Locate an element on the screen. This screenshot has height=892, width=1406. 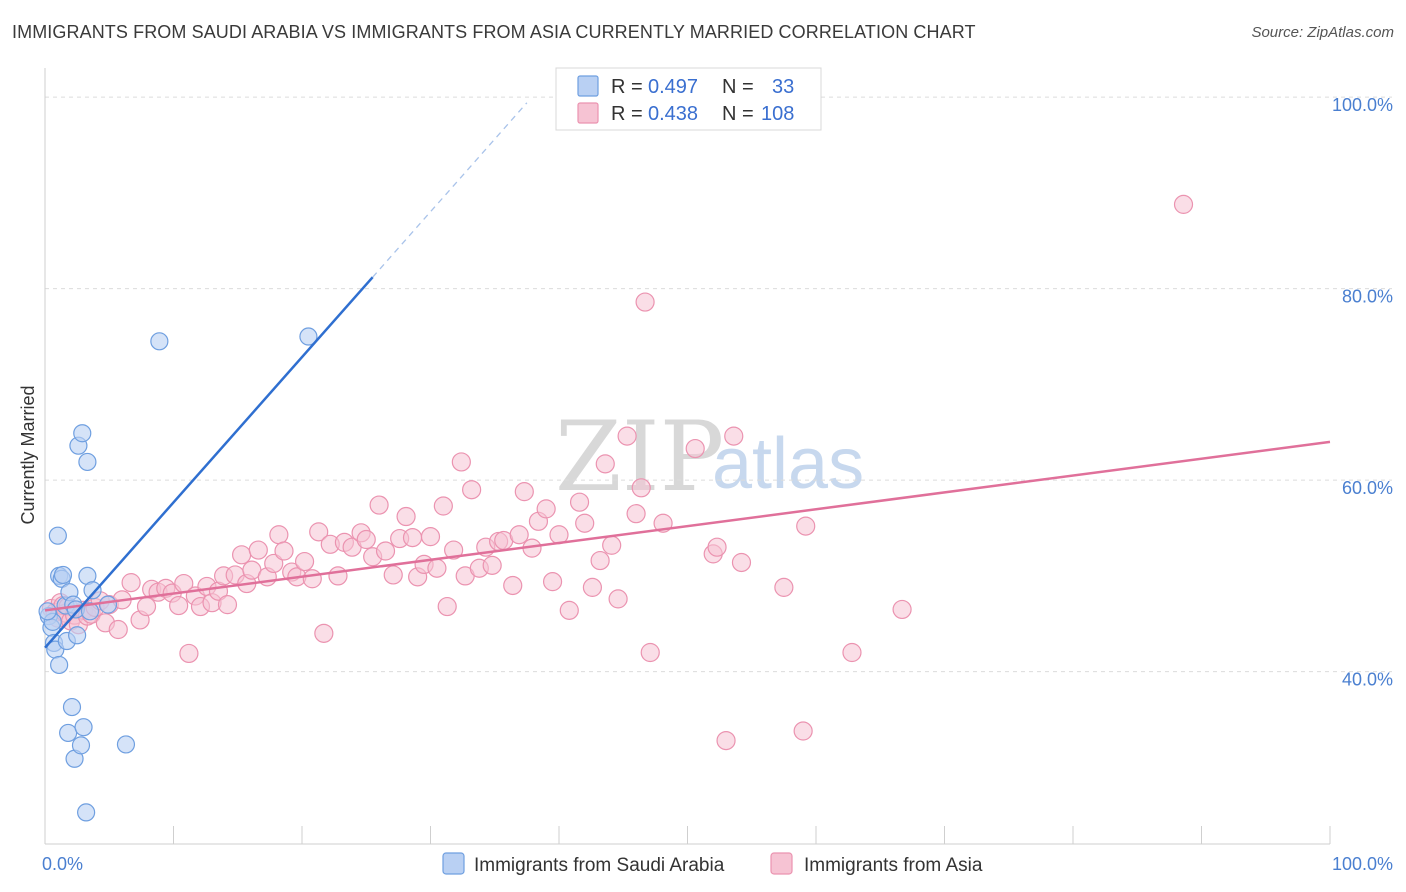
legend-r-value: 0.497 is located at coordinates (673, 87).